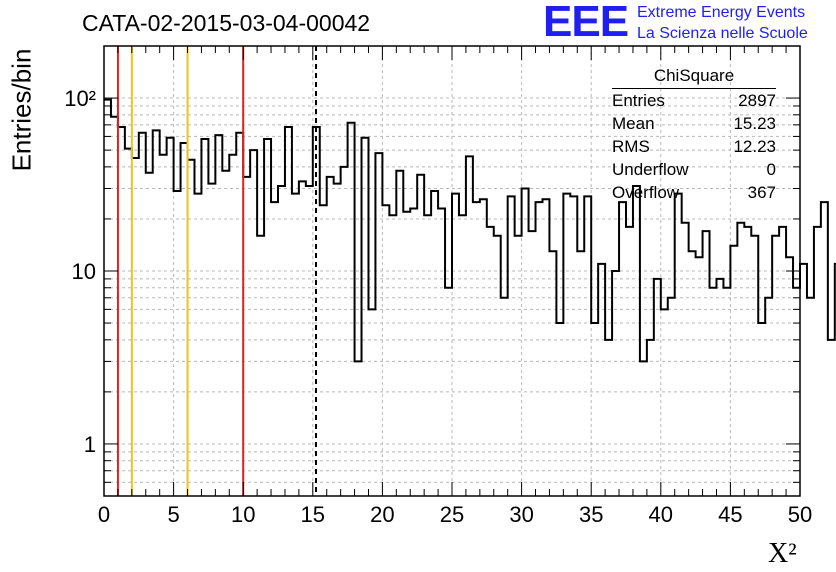  Describe the element at coordinates (694, 123) in the screenshot. I see `stats-row: Mean 15.23` at that location.